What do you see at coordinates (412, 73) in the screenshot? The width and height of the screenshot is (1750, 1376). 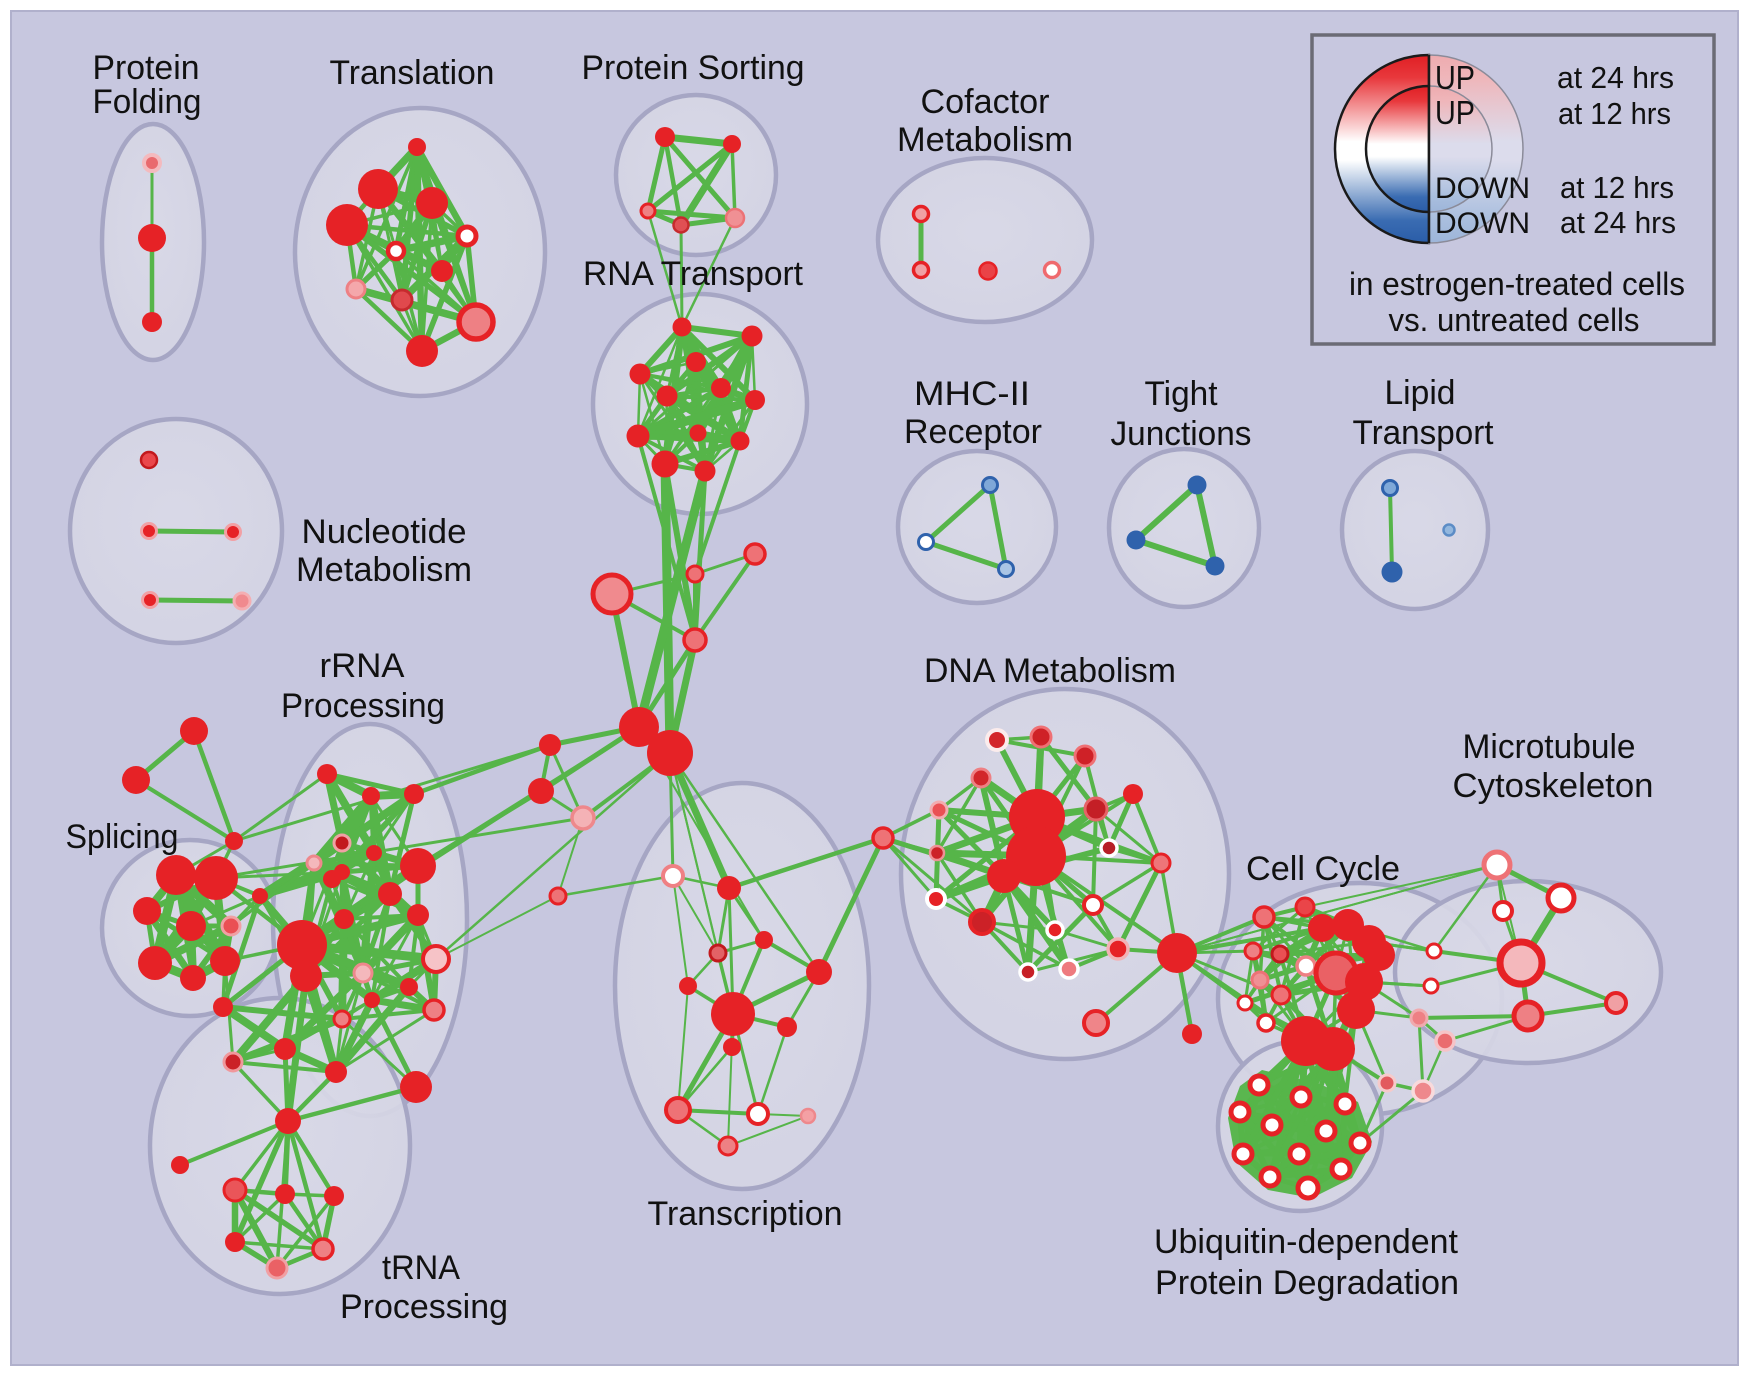 I see `svg-text: Translation` at bounding box center [412, 73].